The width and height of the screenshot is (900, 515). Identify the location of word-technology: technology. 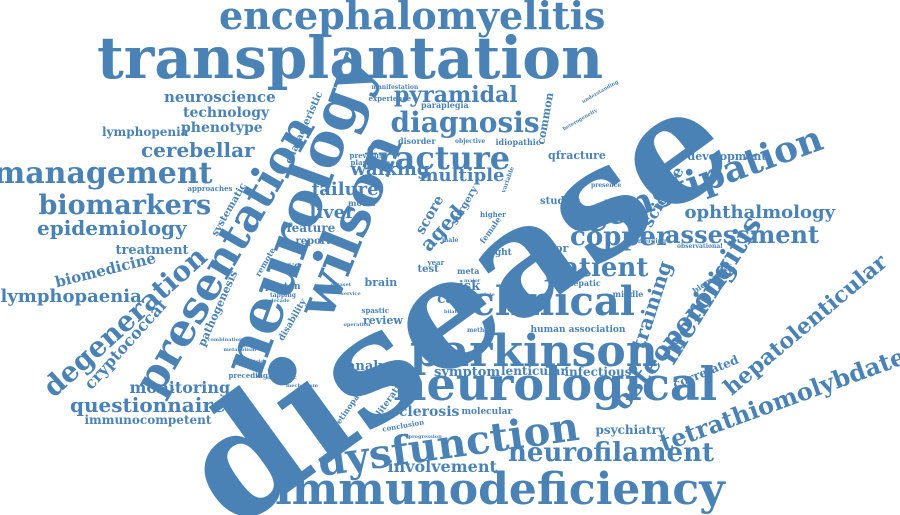
(226, 113).